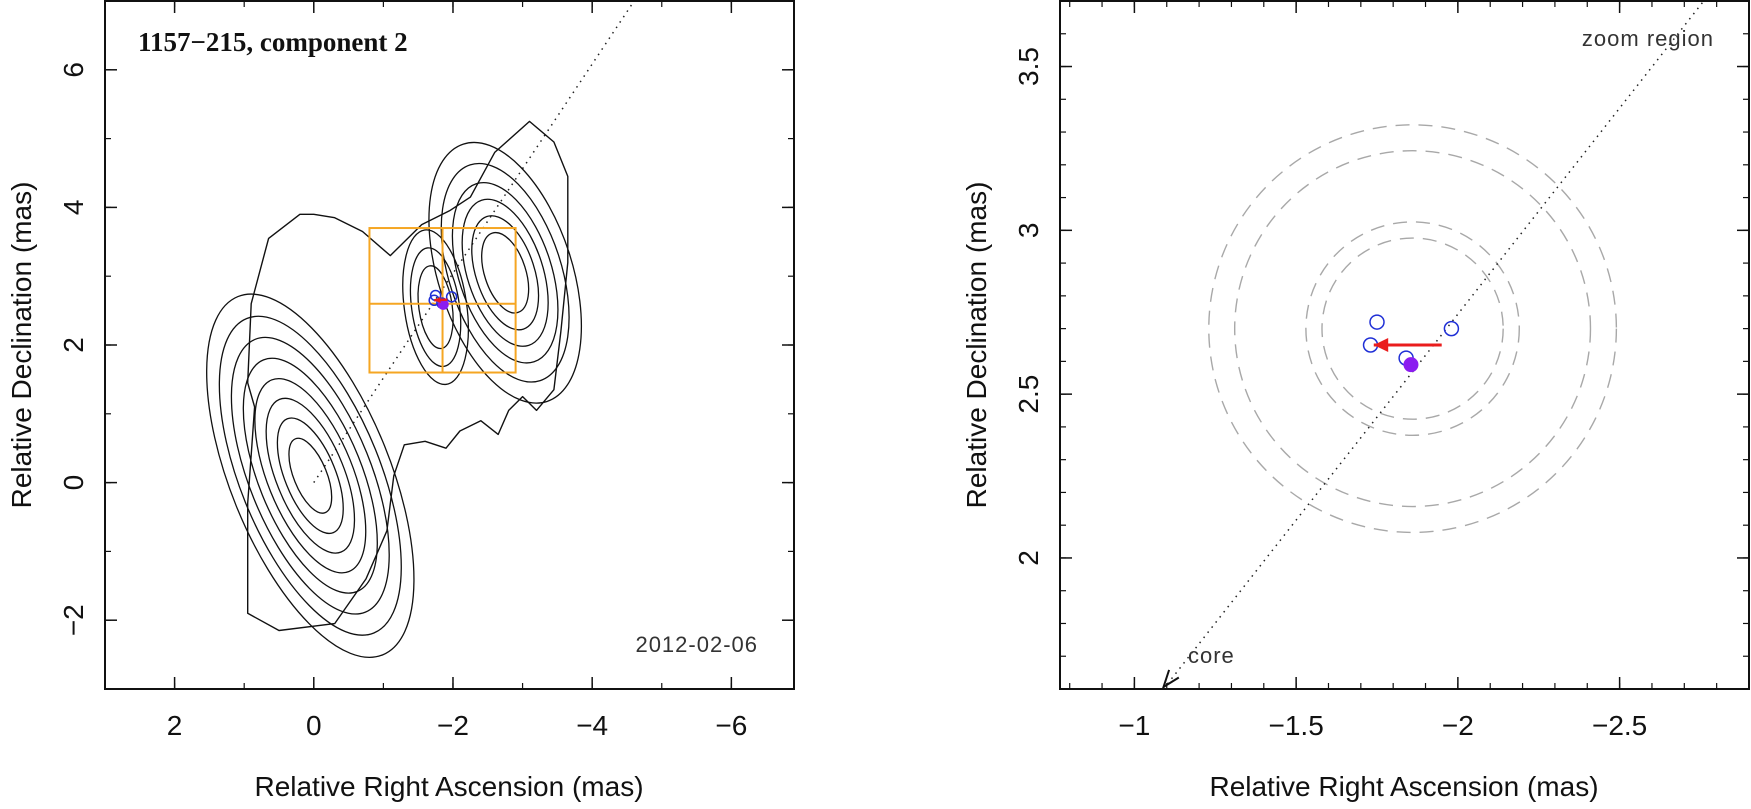  I want to click on right-x-tick-label: −1.5, so click(1295, 725).